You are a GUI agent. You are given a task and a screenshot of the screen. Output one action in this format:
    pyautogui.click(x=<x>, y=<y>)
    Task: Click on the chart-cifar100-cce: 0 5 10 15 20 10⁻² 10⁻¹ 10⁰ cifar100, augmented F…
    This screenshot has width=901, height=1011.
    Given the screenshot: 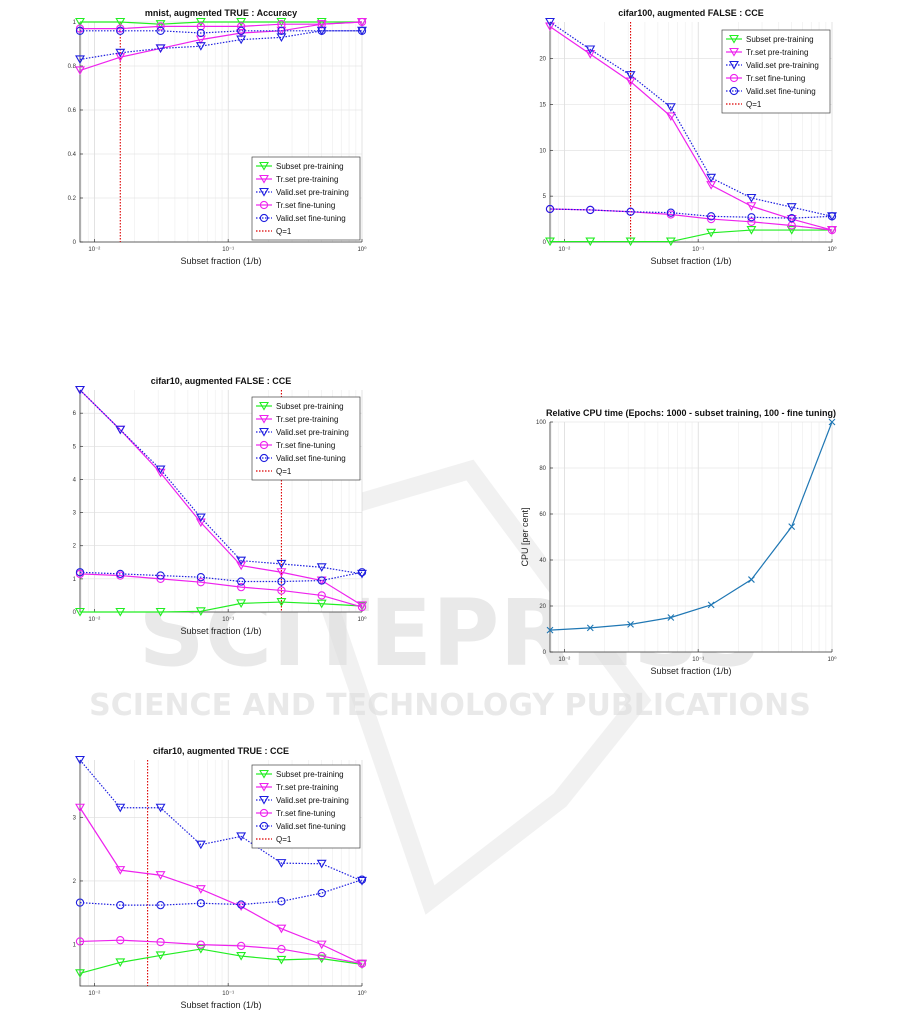 What is the action you would take?
    pyautogui.click(x=680, y=135)
    